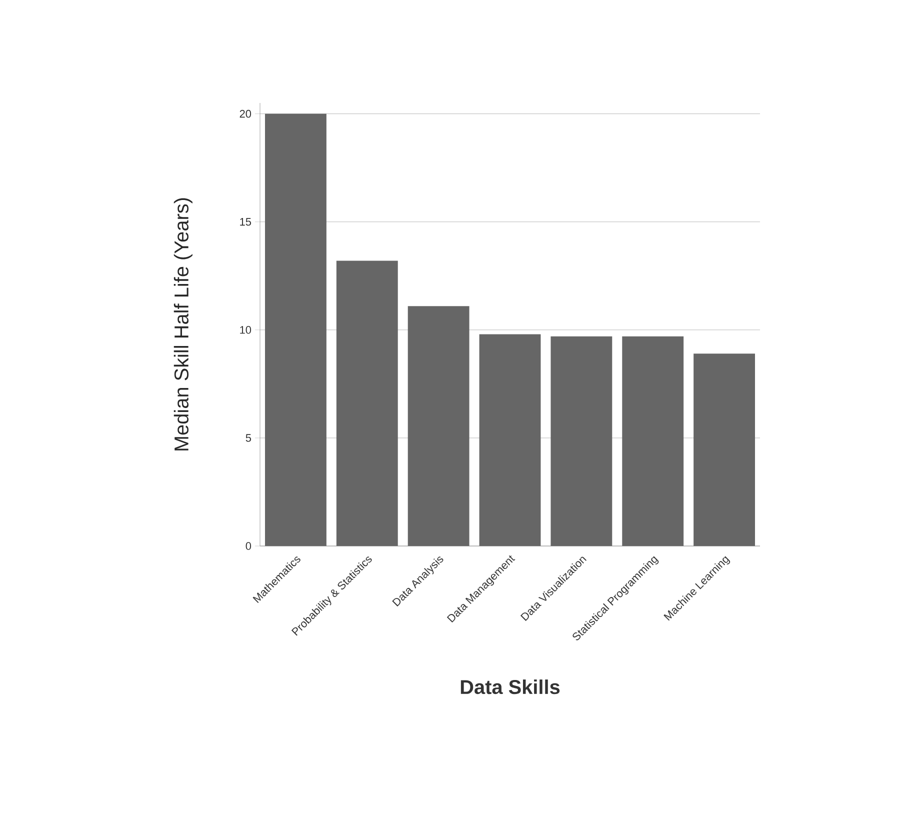  Describe the element at coordinates (246, 114) in the screenshot. I see `y-tick-label: 20` at that location.